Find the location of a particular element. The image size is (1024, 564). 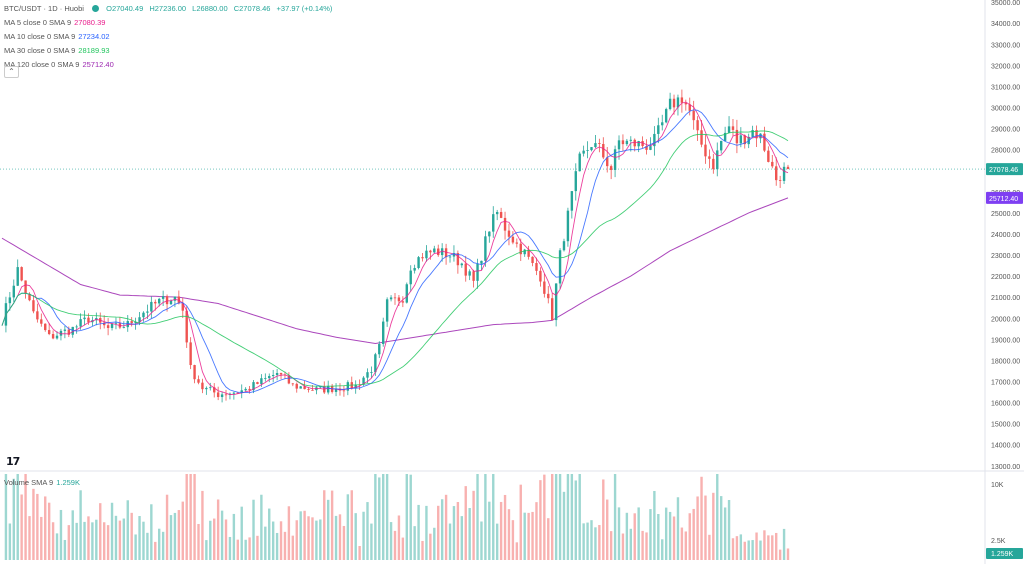

price-tick-label: 28000.00 is located at coordinates (1005, 151).